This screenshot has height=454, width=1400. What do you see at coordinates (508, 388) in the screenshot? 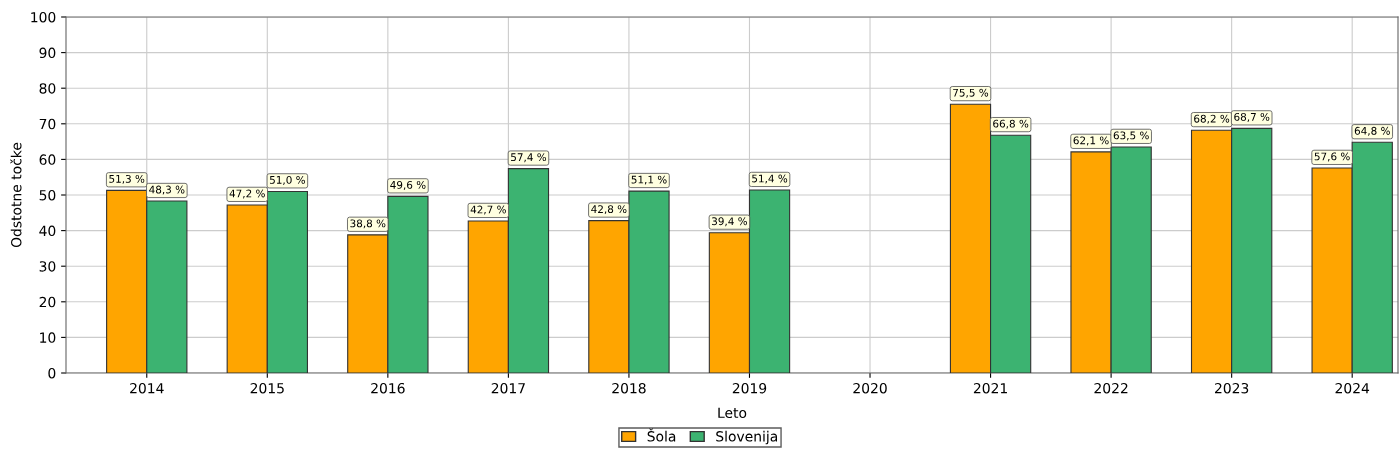
I see `x-tick-label: 2017` at bounding box center [508, 388].